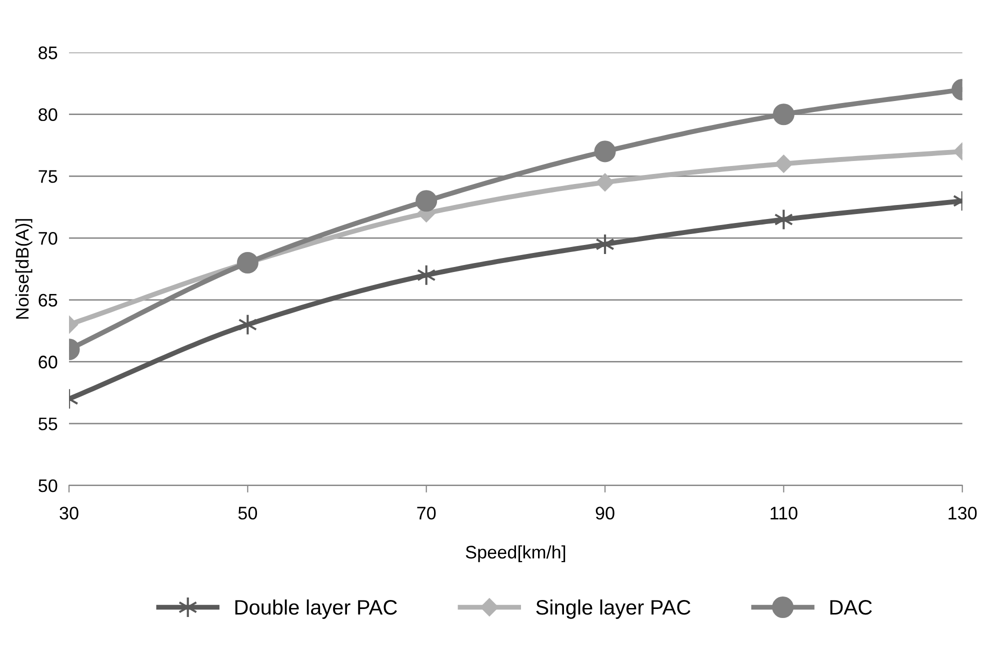 This screenshot has width=986, height=656. What do you see at coordinates (69, 513) in the screenshot?
I see `x-tick-label: 30` at bounding box center [69, 513].